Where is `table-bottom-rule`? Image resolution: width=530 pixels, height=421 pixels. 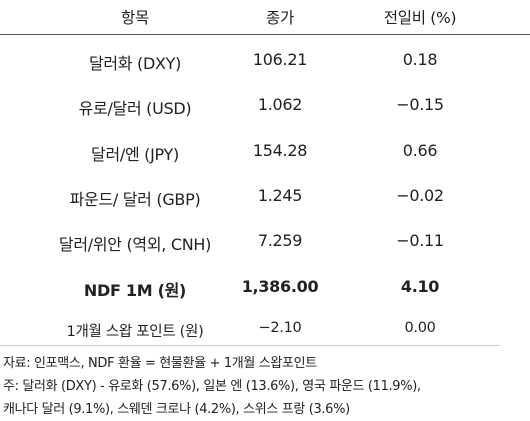 table-bottom-rule is located at coordinates (250, 345).